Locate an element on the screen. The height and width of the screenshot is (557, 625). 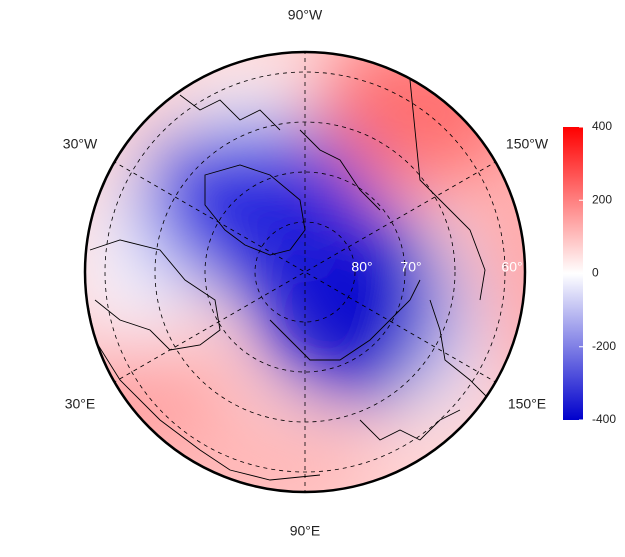
colorbar-tick-label: 0 is located at coordinates (595, 273).